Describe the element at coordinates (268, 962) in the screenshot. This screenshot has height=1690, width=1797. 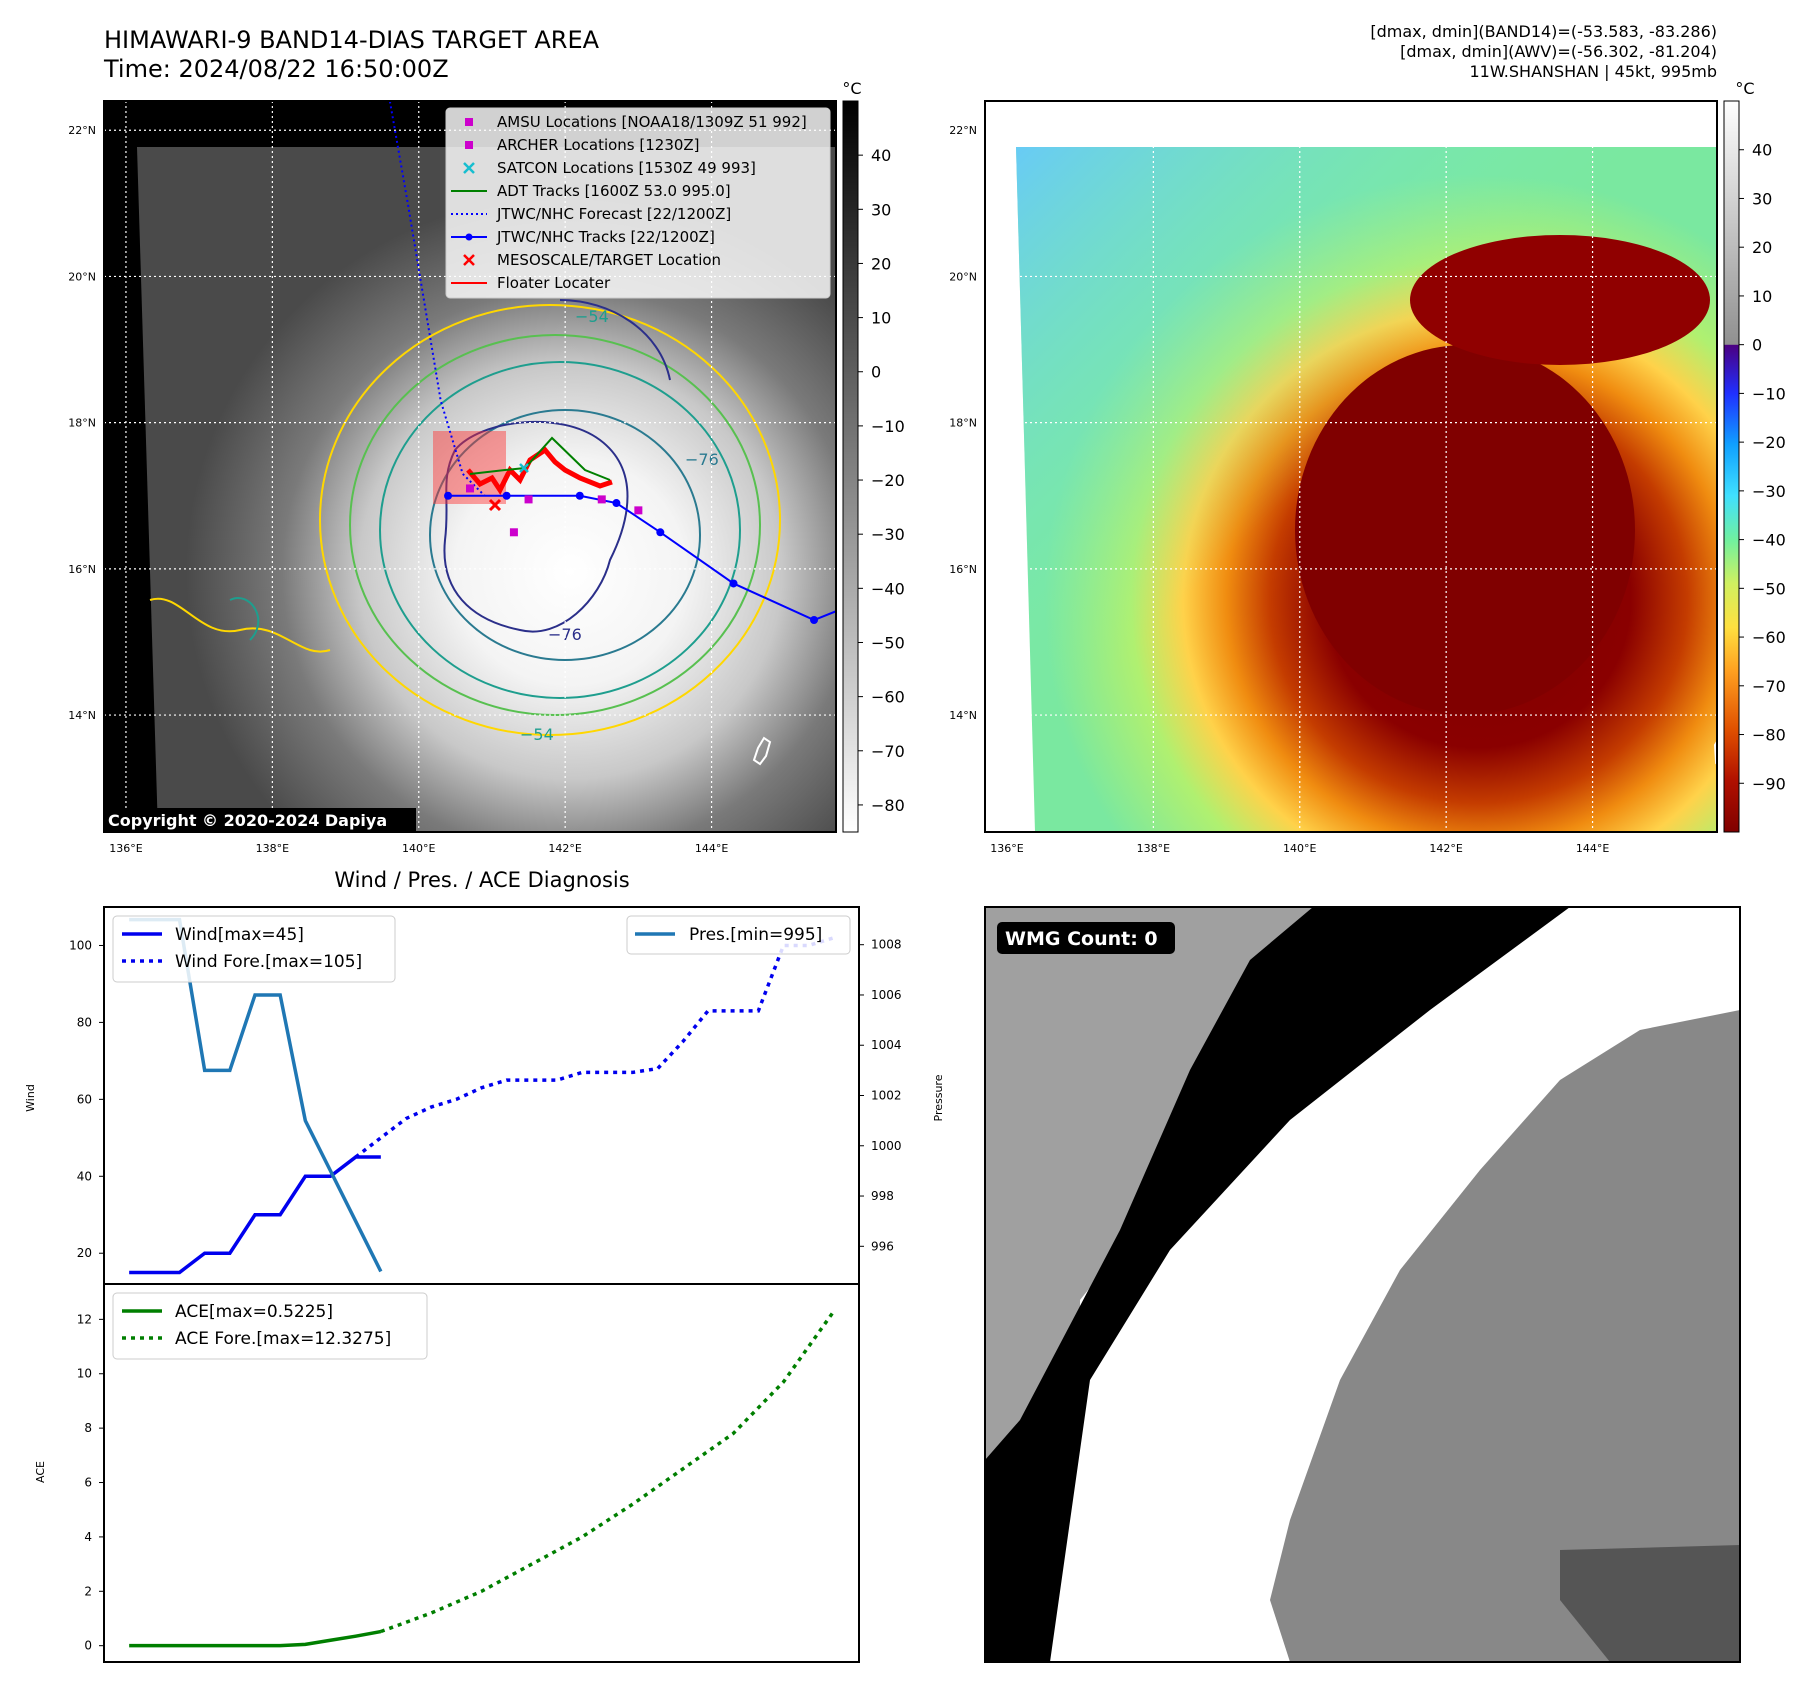
I see `wind-forecast-legend-label: Wind Fore.[max=105]` at that location.